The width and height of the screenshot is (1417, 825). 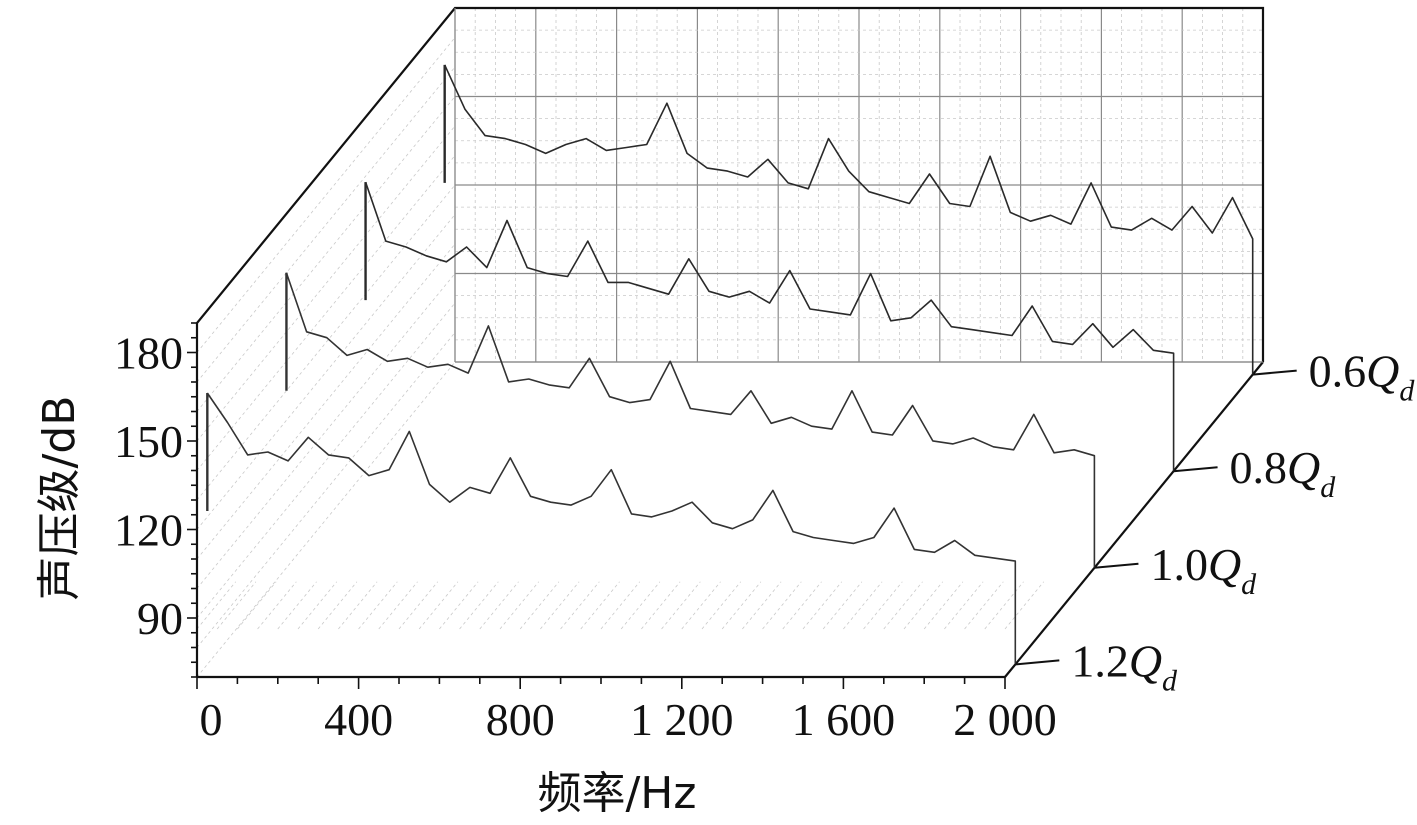 What do you see at coordinates (520, 719) in the screenshot?
I see `x-tick-label: 800` at bounding box center [520, 719].